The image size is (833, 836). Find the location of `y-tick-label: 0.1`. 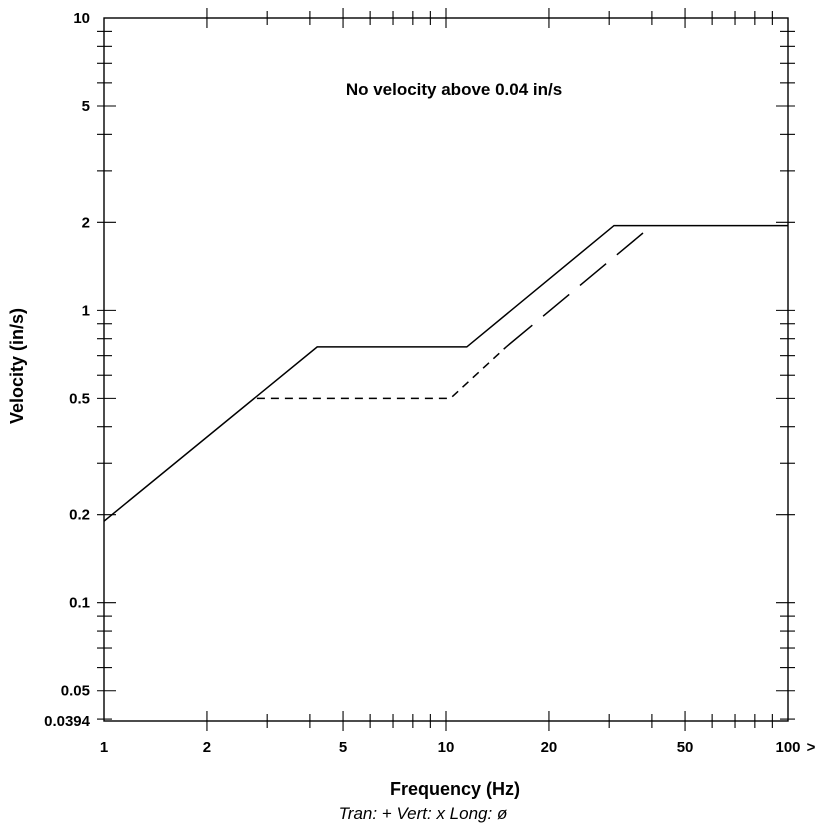

y-tick-label: 0.1 is located at coordinates (79, 603).